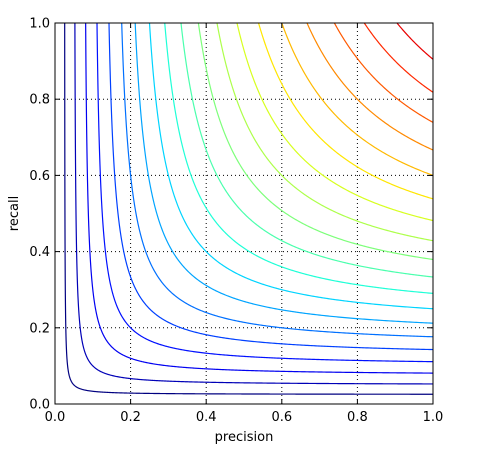  What do you see at coordinates (206, 417) in the screenshot?
I see `x-tick-label: 0.4` at bounding box center [206, 417].